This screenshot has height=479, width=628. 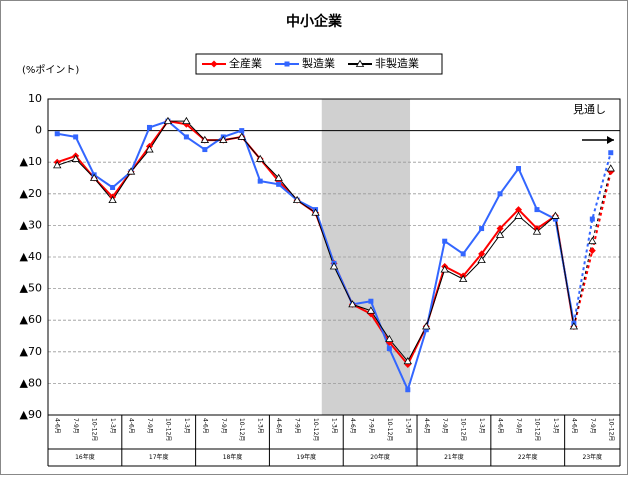 What do you see at coordinates (593, 457) in the screenshot?
I see `group-label: 23年度` at bounding box center [593, 457].